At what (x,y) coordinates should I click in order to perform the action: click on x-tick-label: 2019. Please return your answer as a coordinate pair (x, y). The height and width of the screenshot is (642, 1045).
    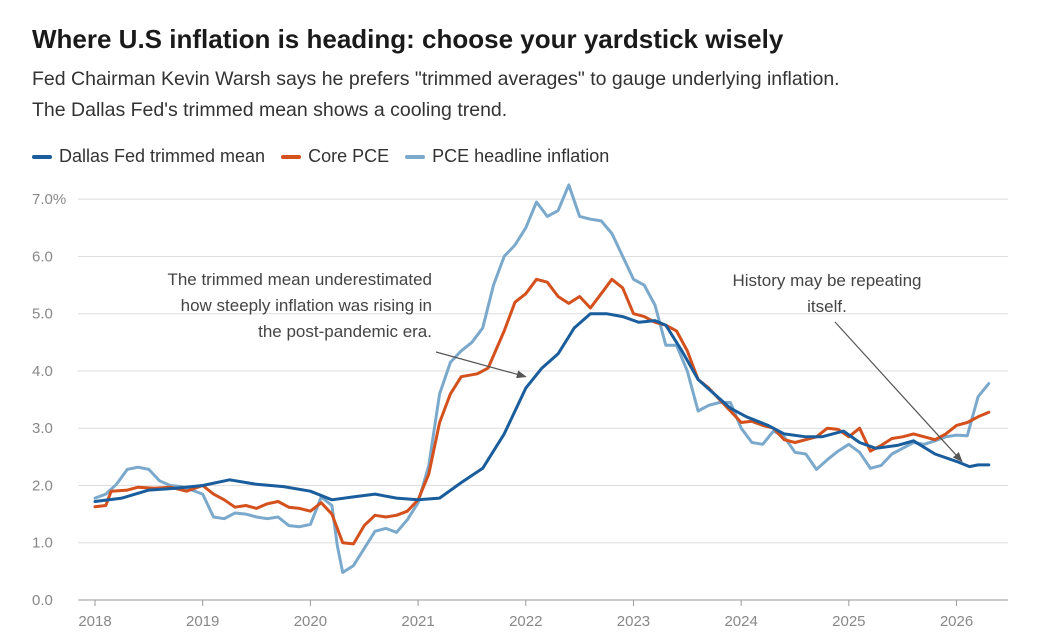
    Looking at the image, I should click on (202, 621).